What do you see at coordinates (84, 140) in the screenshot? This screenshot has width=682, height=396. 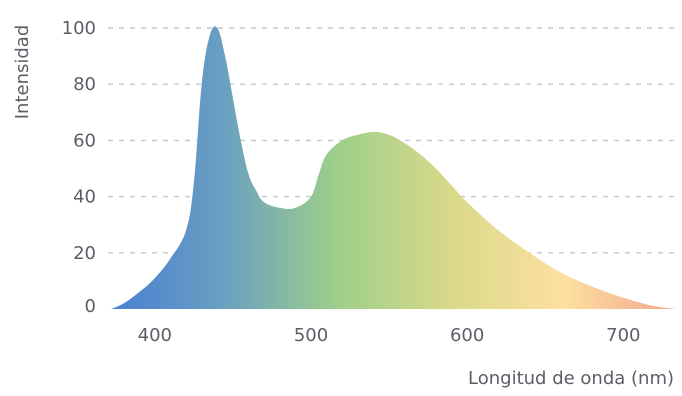 I see `y-tick-label: 60` at bounding box center [84, 140].